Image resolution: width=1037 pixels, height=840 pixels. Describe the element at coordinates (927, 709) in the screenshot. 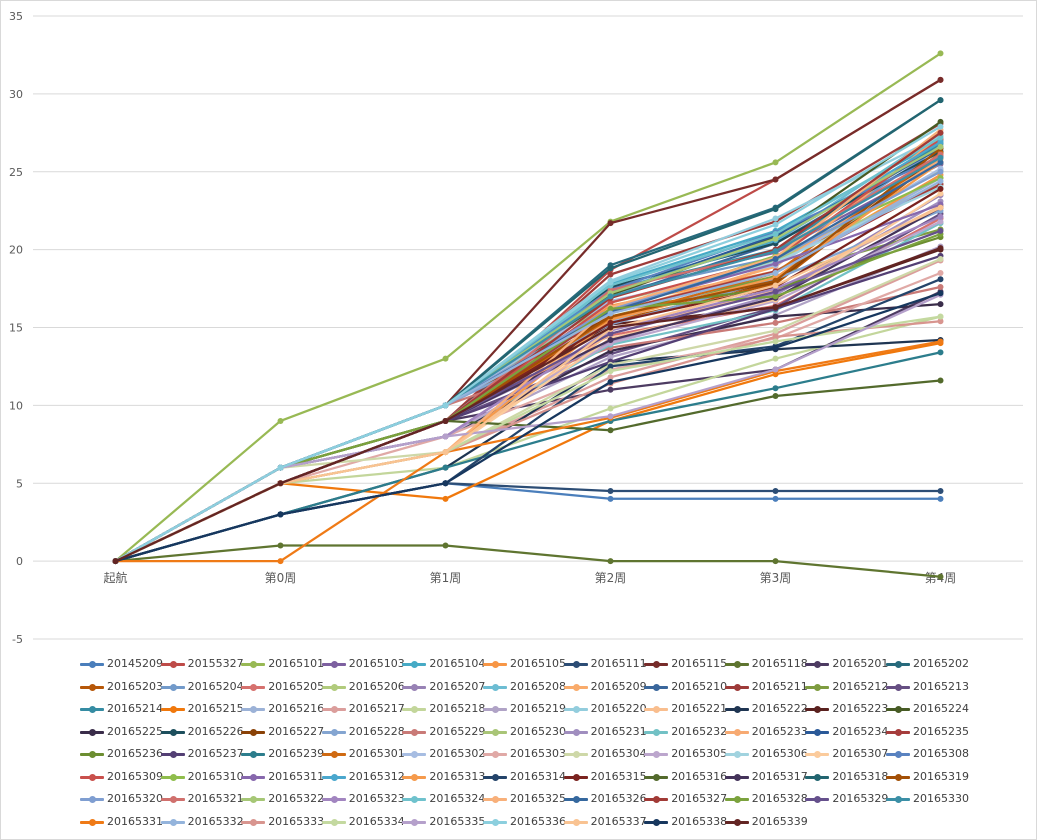

I see `legend-item: 20165224` at that location.